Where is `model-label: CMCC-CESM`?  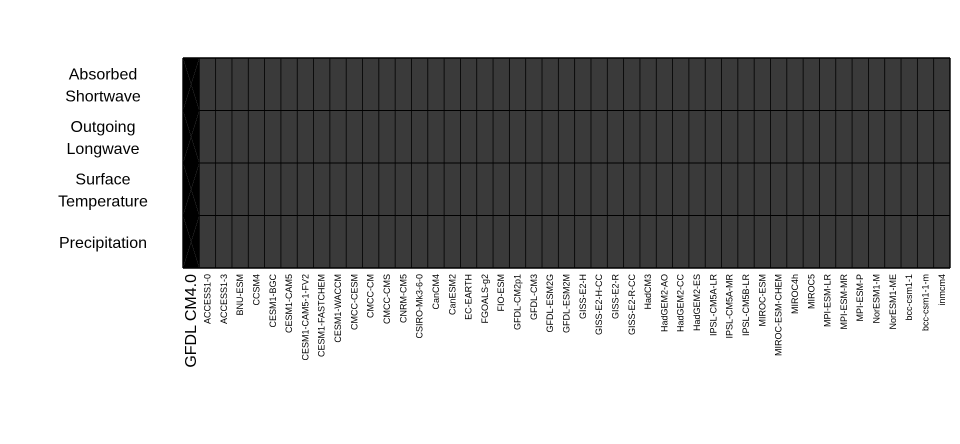
model-label: CMCC-CESM is located at coordinates (354, 302).